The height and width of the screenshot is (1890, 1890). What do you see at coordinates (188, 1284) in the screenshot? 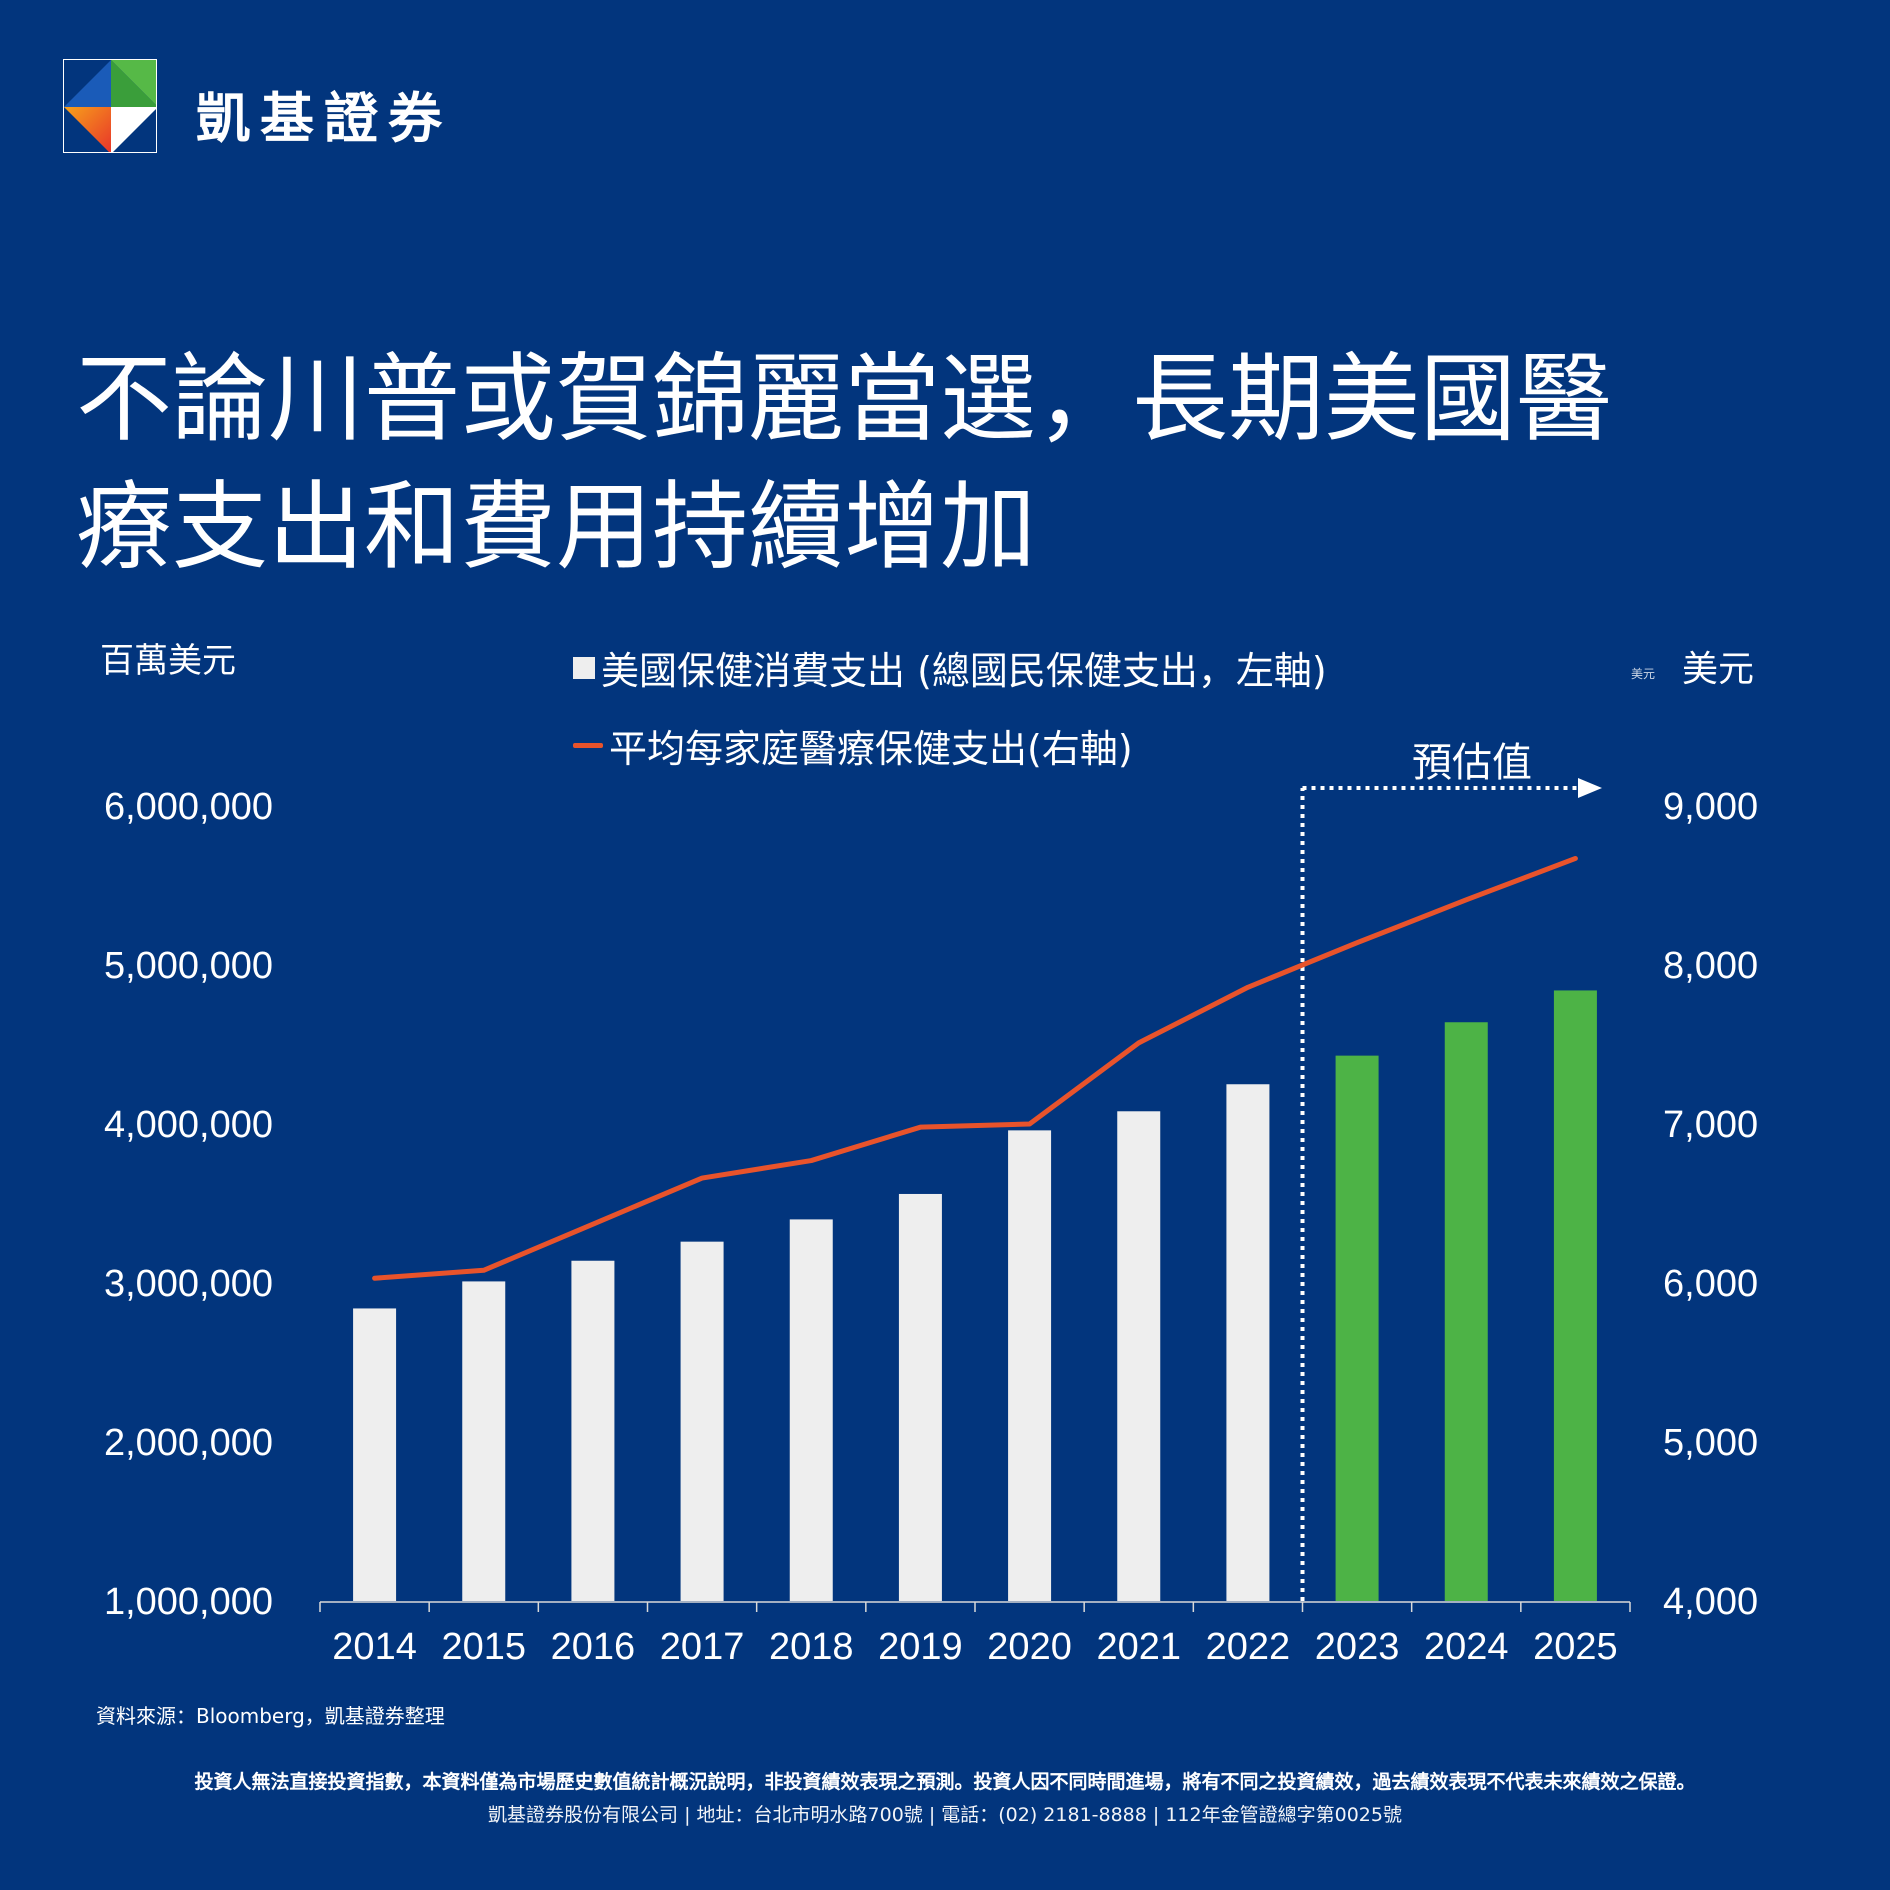
I see `left-axis-tick-label: 3,000,000` at bounding box center [188, 1284].